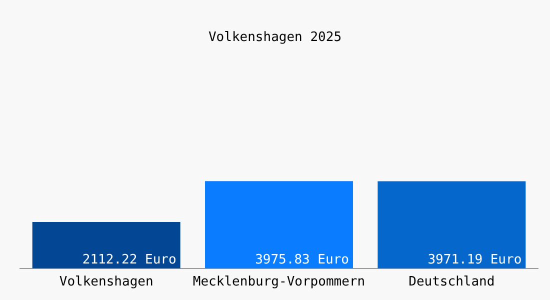 Image resolution: width=550 pixels, height=300 pixels. What do you see at coordinates (279, 282) in the screenshot?
I see `x-tick-label: Mecklenburg-Vorpommern` at bounding box center [279, 282].